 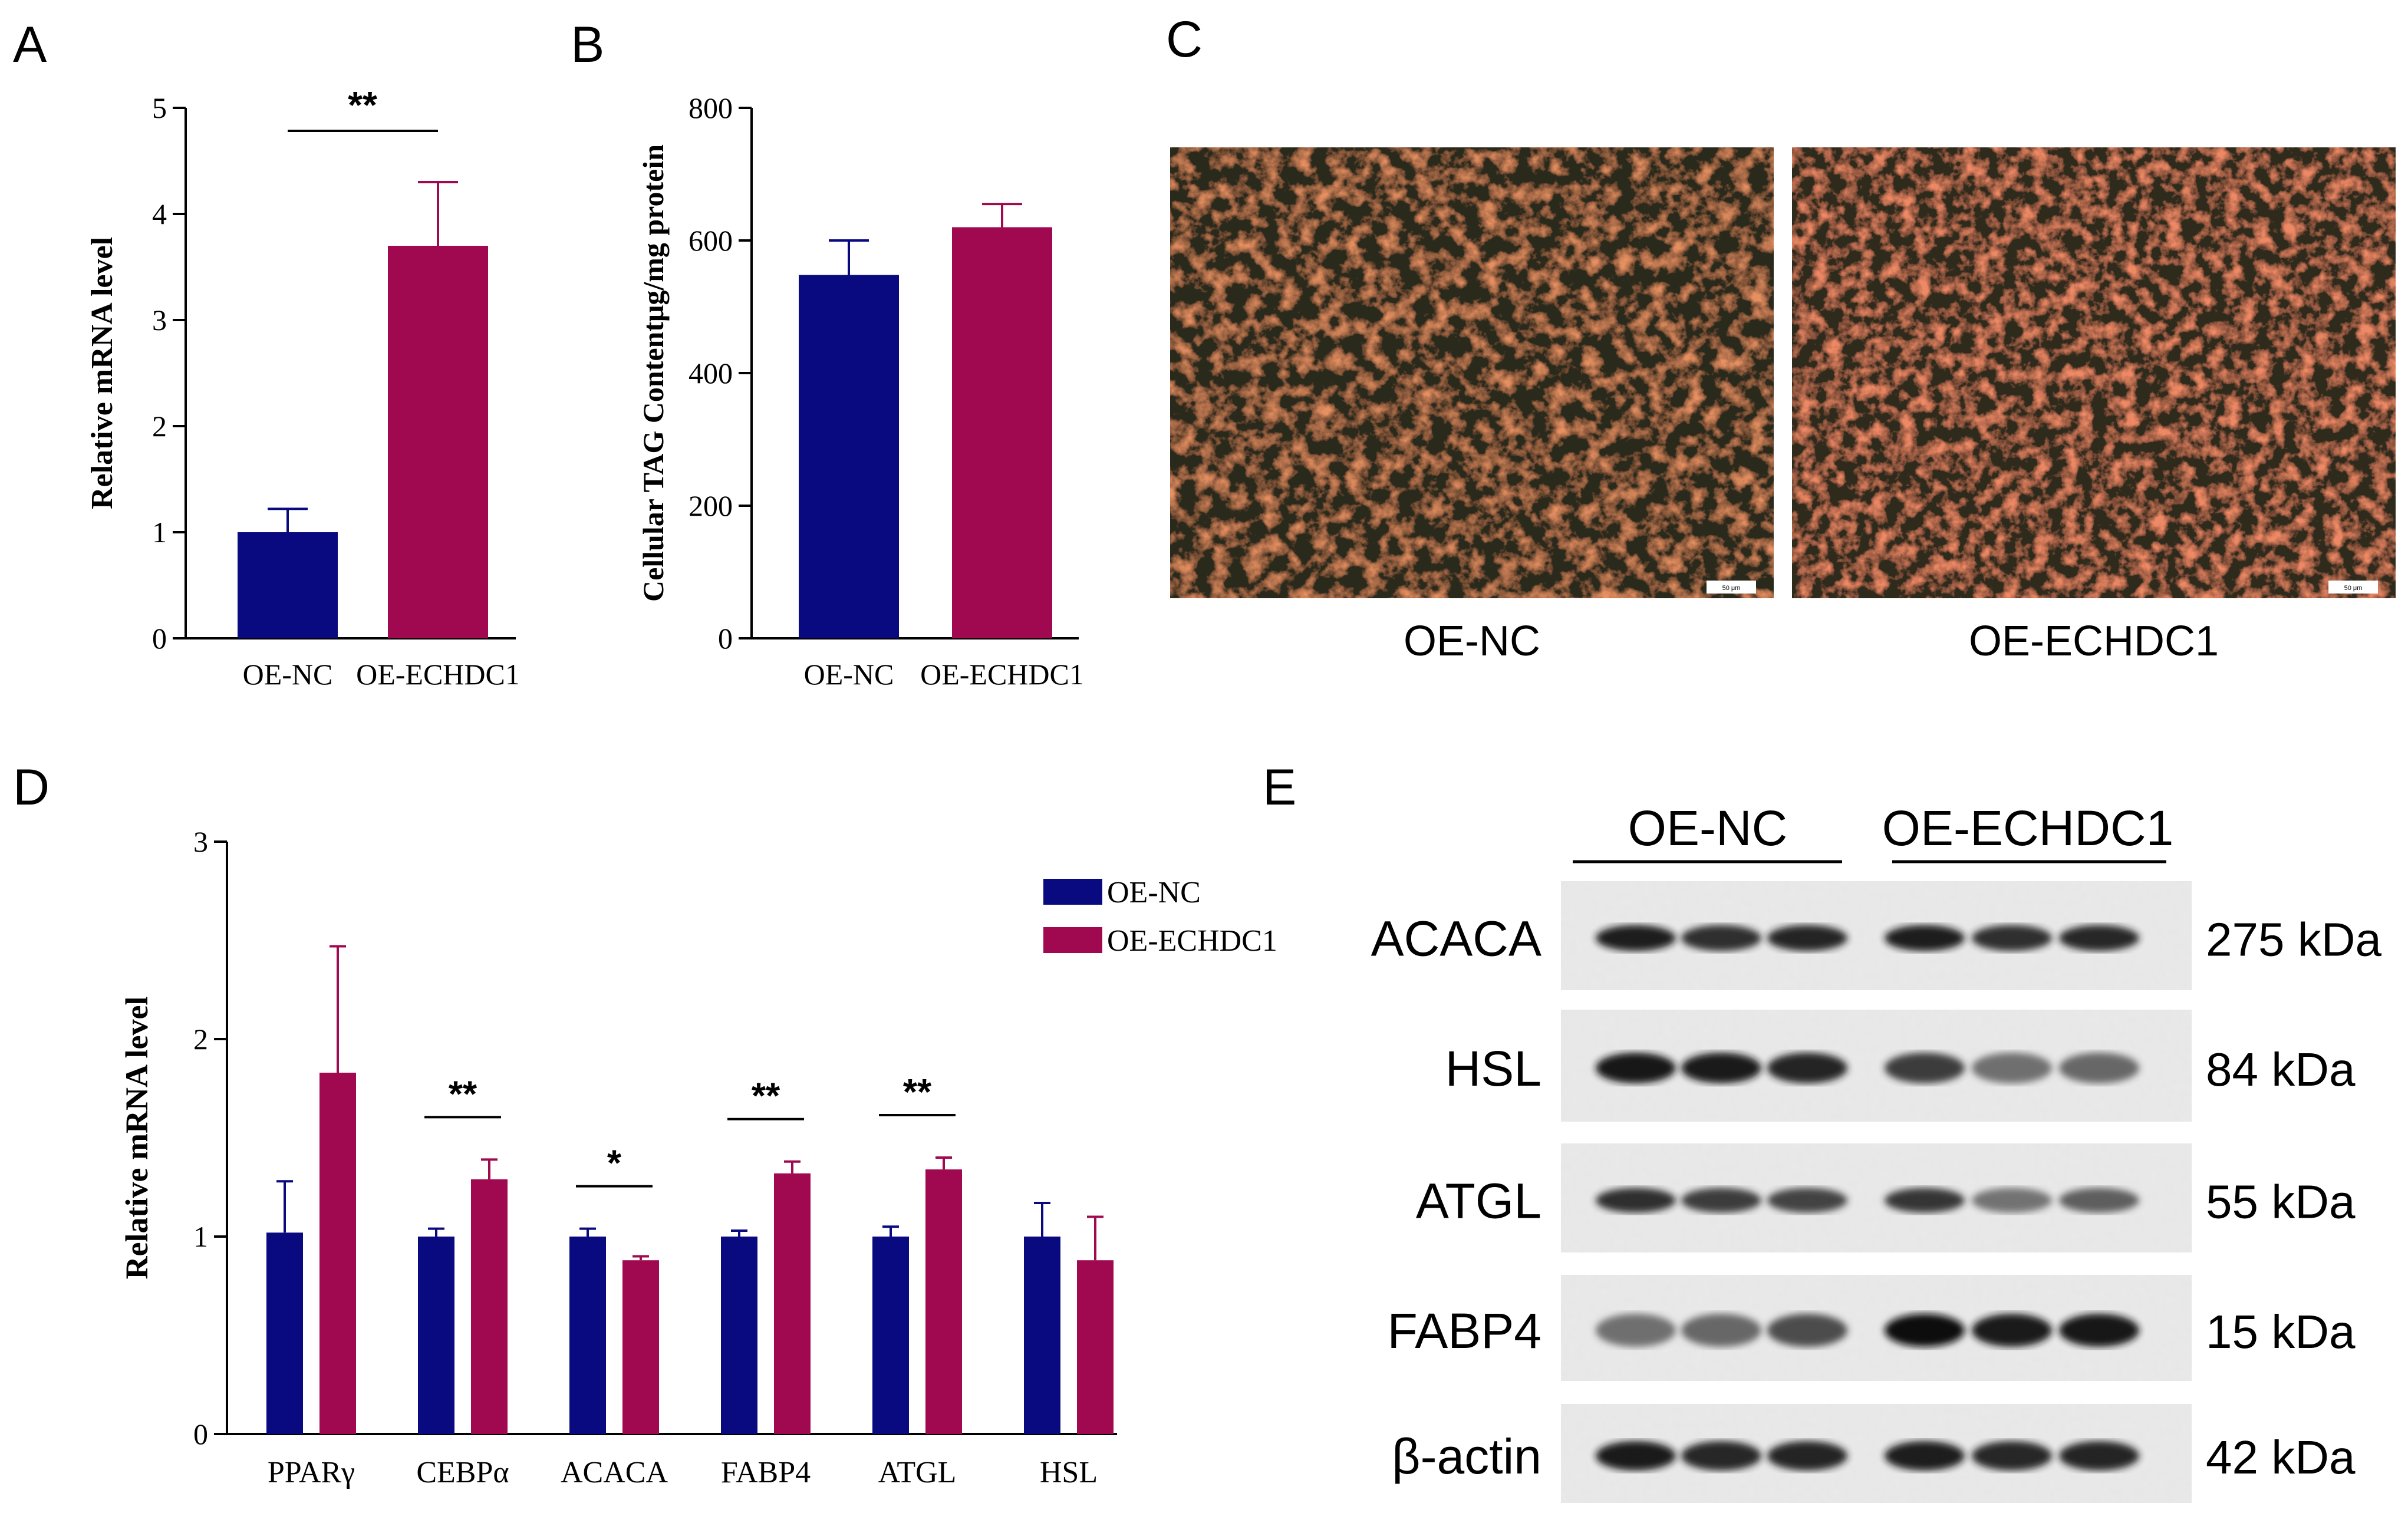 What do you see at coordinates (1708, 828) in the screenshot?
I see `blot-group-label-oe-nc: OE-NC` at bounding box center [1708, 828].